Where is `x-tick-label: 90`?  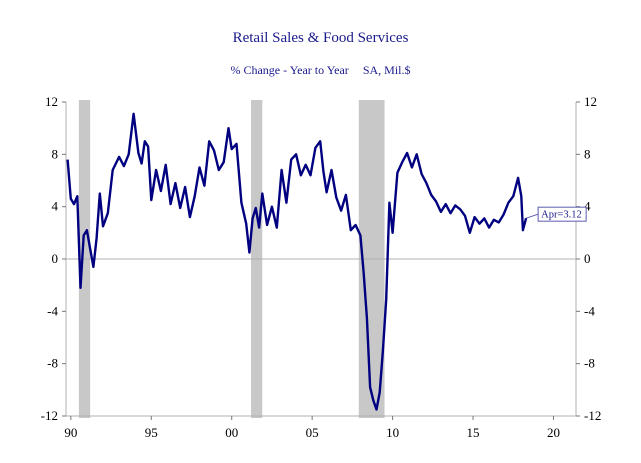 x-tick-label: 90 is located at coordinates (70, 432).